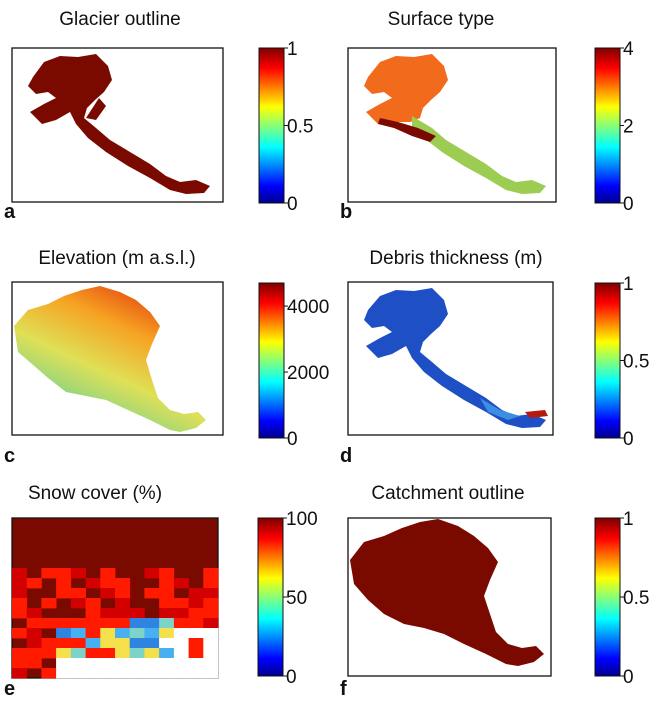  What do you see at coordinates (10, 212) in the screenshot?
I see `panel-a-letter: a` at bounding box center [10, 212].